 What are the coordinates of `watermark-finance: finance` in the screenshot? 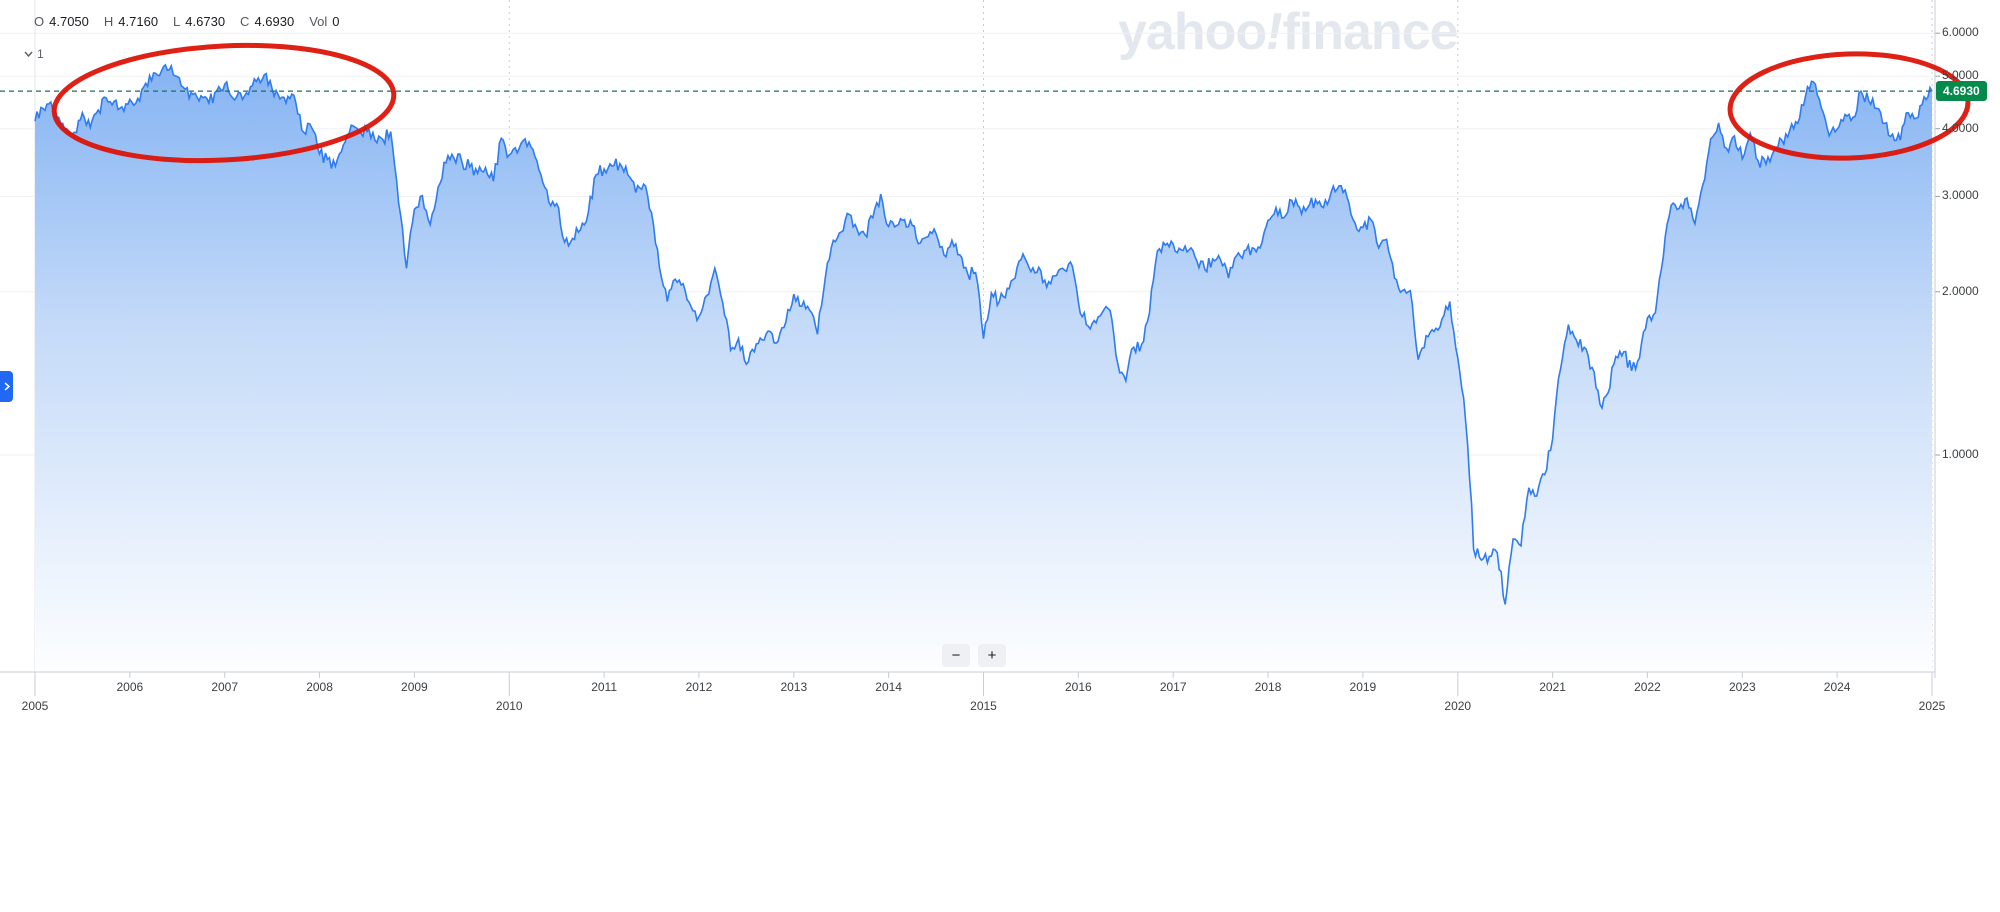 It's located at (1370, 32).